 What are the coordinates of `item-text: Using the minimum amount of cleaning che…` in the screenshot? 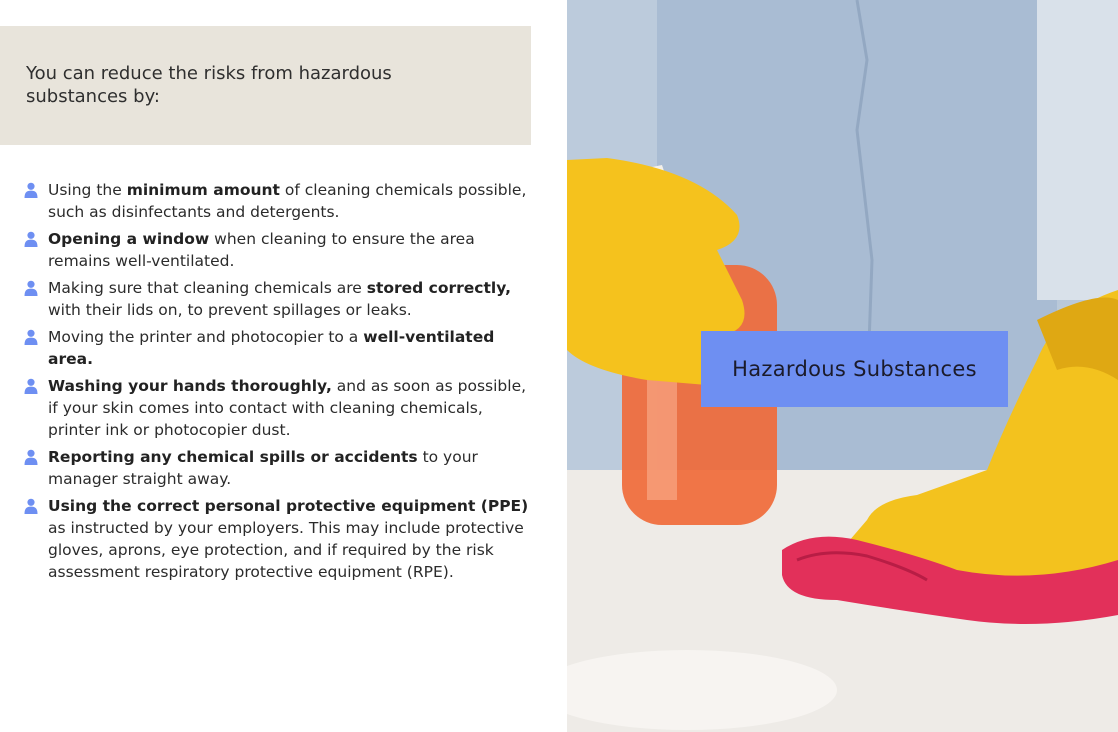 It's located at (287, 201).